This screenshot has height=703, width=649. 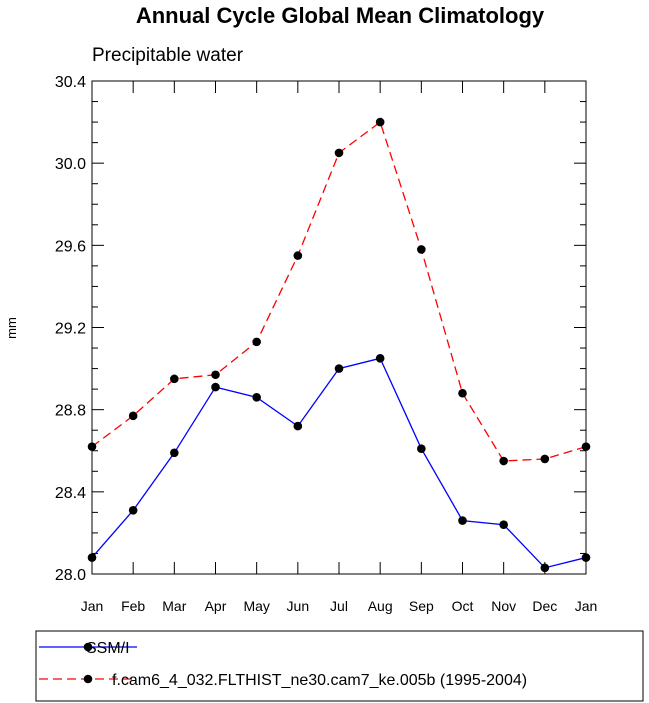 What do you see at coordinates (503, 606) in the screenshot?
I see `x-tick-label: Nov` at bounding box center [503, 606].